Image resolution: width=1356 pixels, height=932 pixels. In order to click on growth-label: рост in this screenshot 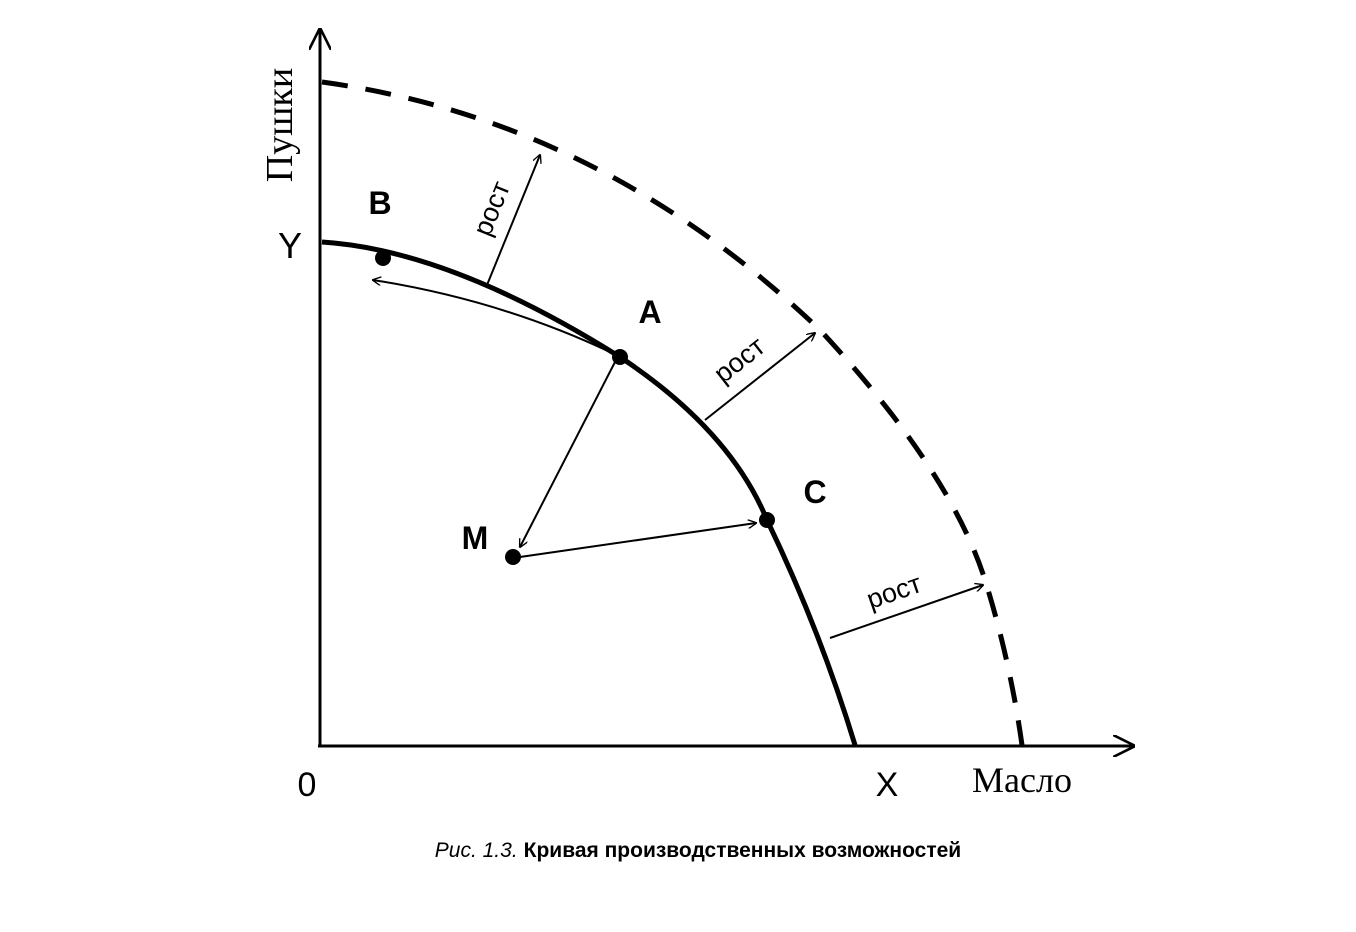, I will do `click(739, 360)`.